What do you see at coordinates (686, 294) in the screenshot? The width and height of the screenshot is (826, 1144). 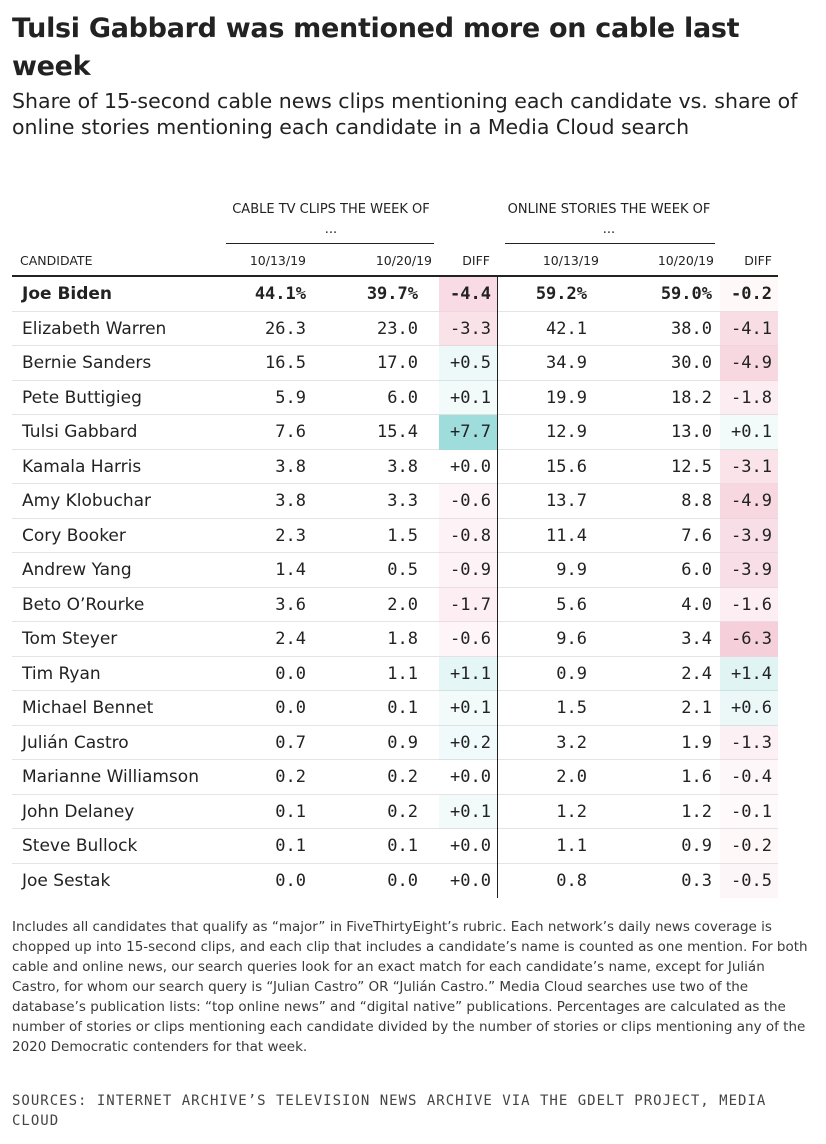 I see `online-1020-value: 59.0%` at bounding box center [686, 294].